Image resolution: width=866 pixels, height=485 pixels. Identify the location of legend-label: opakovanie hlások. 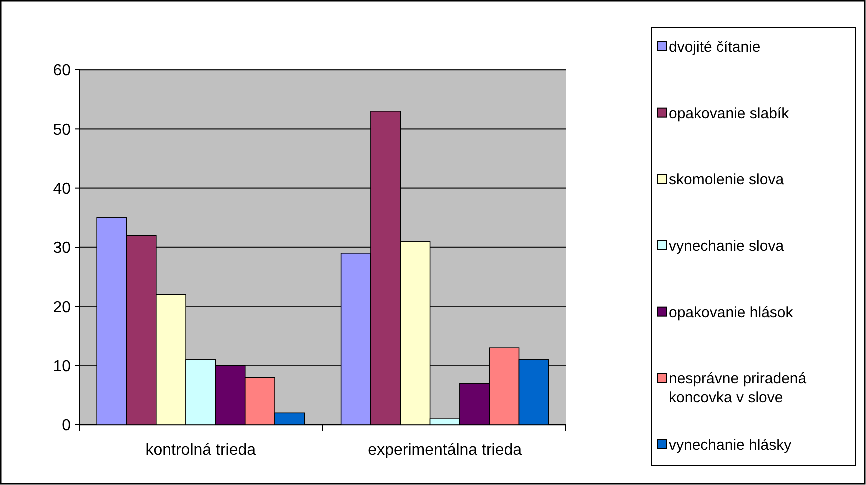
(731, 313).